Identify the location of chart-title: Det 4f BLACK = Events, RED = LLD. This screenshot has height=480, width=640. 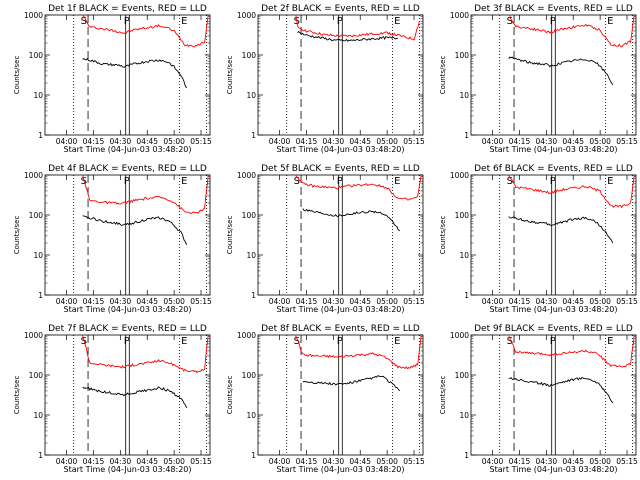
(127, 169).